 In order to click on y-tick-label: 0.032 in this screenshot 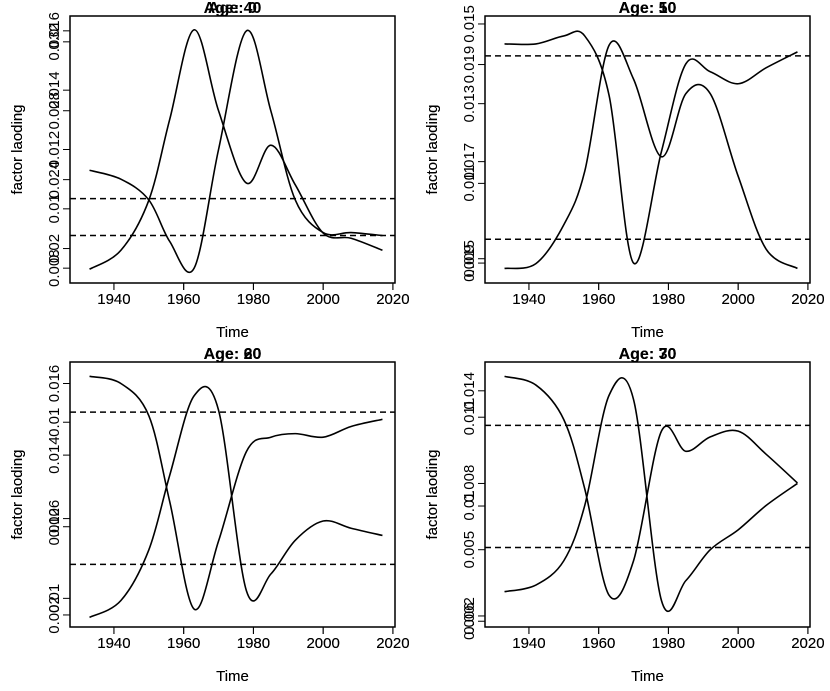, I will do `click(54, 42)`.